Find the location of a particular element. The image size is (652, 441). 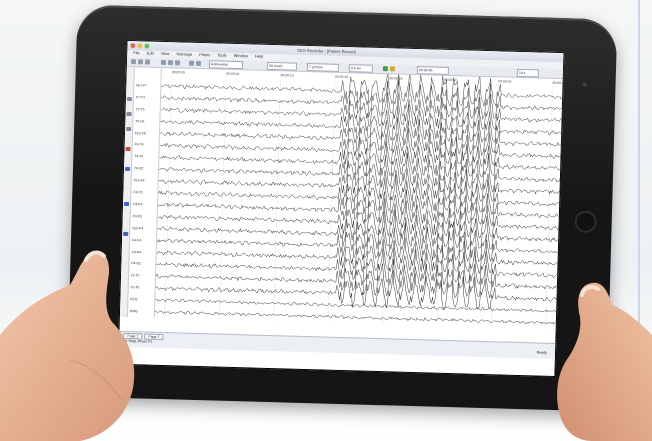

speed-select: 30 mm/s is located at coordinates (282, 66).